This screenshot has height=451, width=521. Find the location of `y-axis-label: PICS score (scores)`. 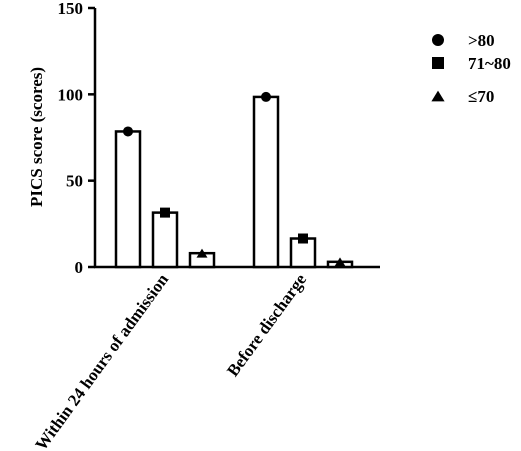

y-axis-label: PICS score (scores) is located at coordinates (36, 137).